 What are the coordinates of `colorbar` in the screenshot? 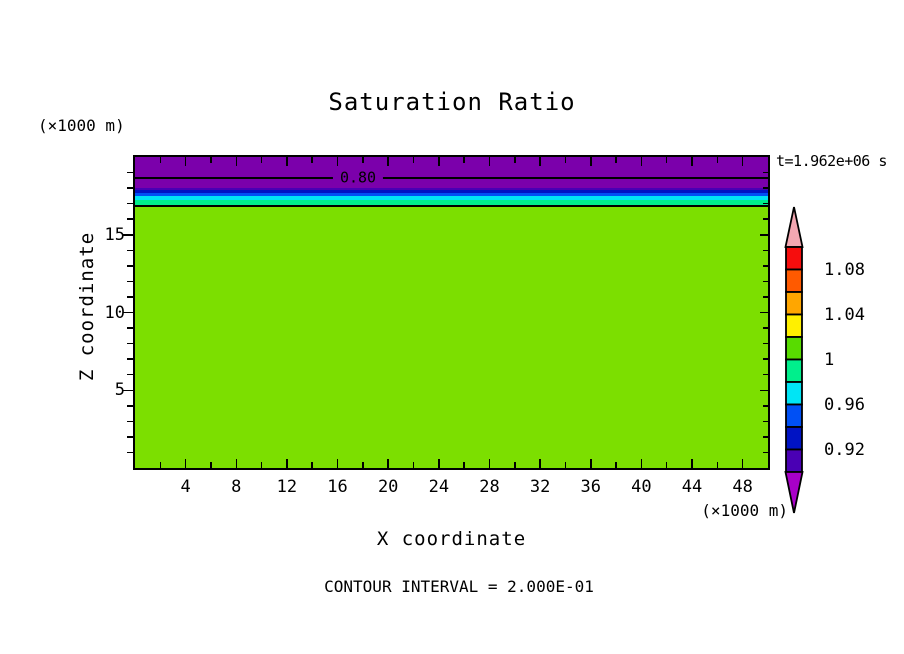 It's located at (795, 361).